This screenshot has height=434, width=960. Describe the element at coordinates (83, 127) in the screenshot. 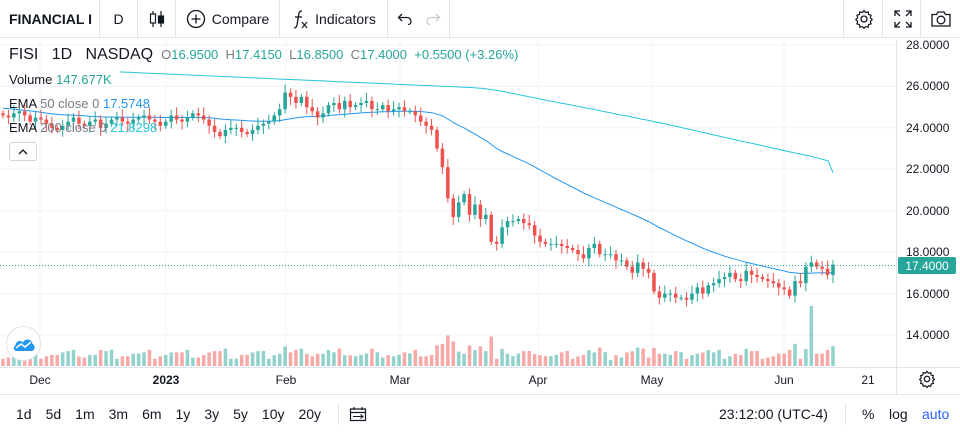

I see `ema200-legend: EMA 200 close 0 21.8298` at that location.